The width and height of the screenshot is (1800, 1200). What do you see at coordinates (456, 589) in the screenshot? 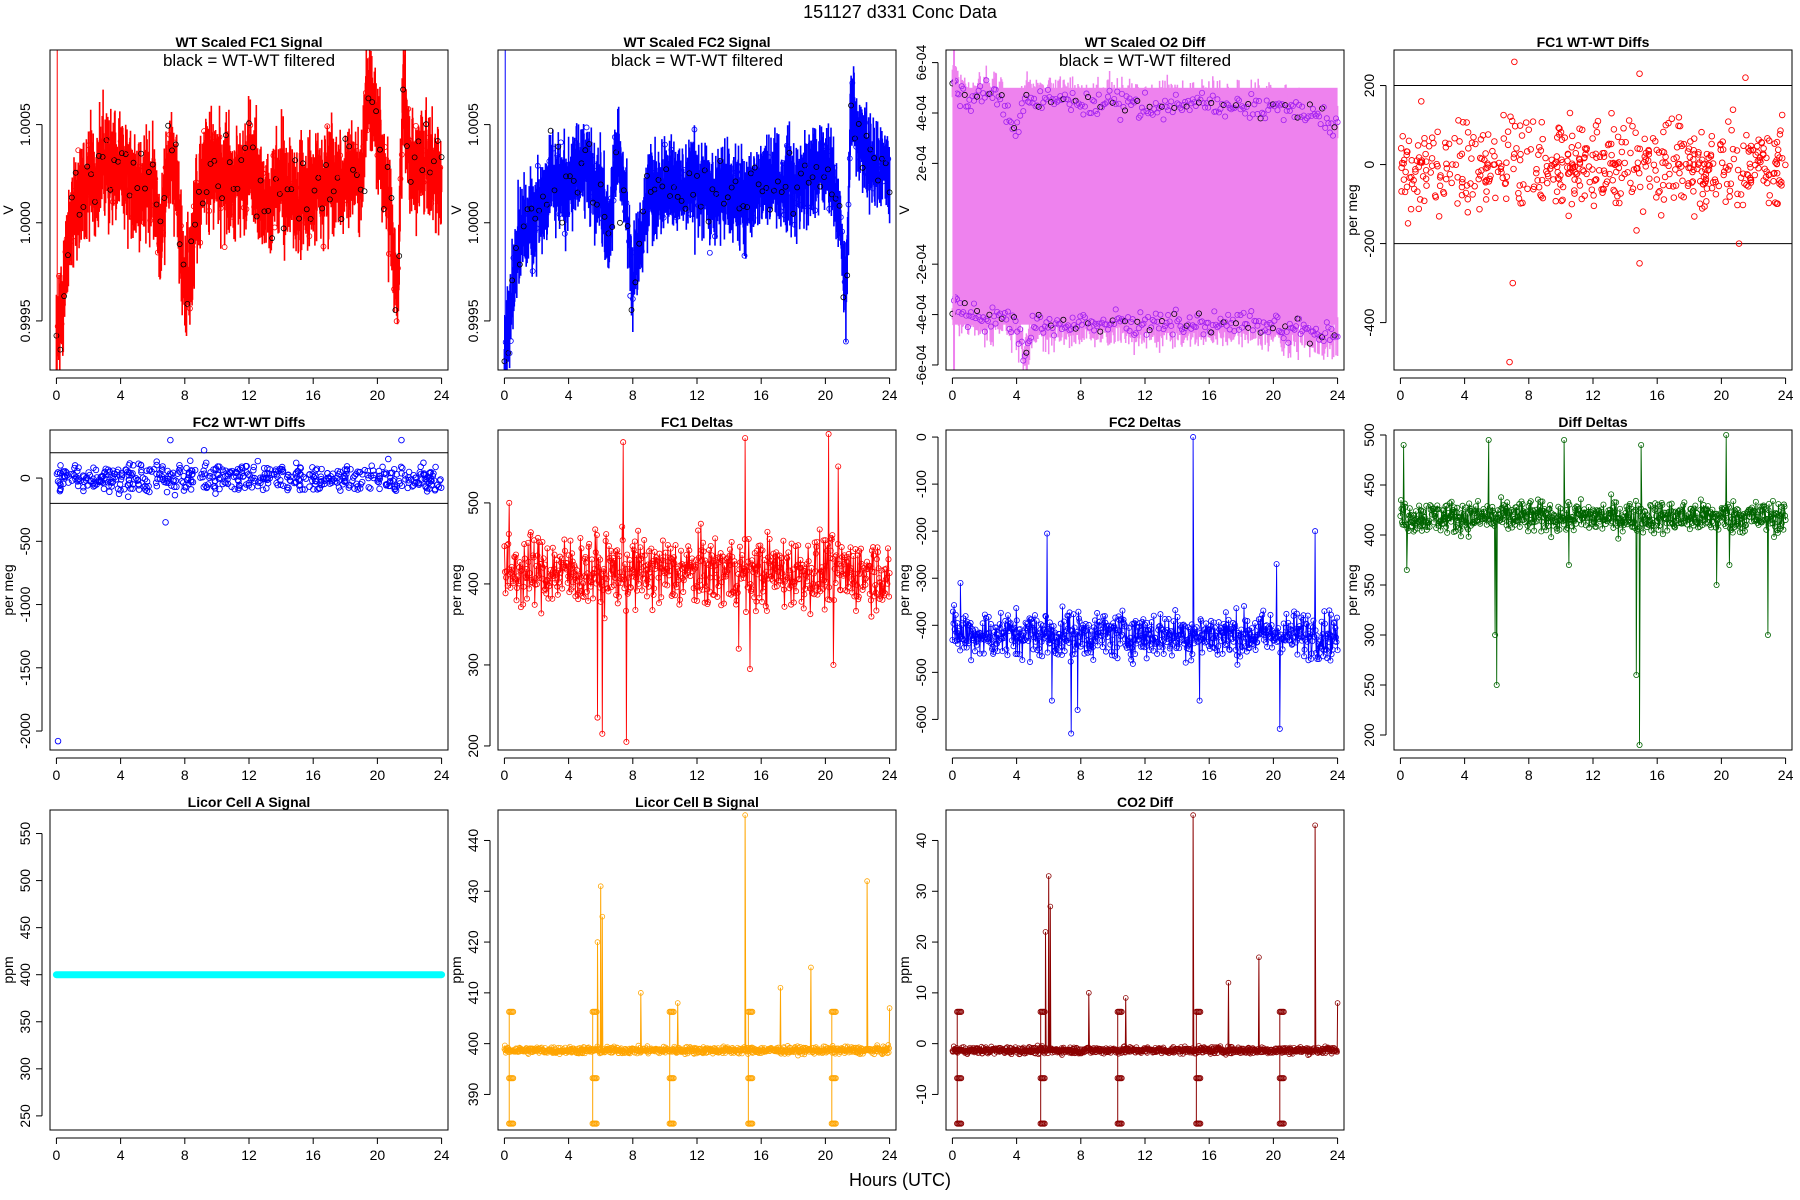
I see `y-axis-label: per meg` at bounding box center [456, 589].